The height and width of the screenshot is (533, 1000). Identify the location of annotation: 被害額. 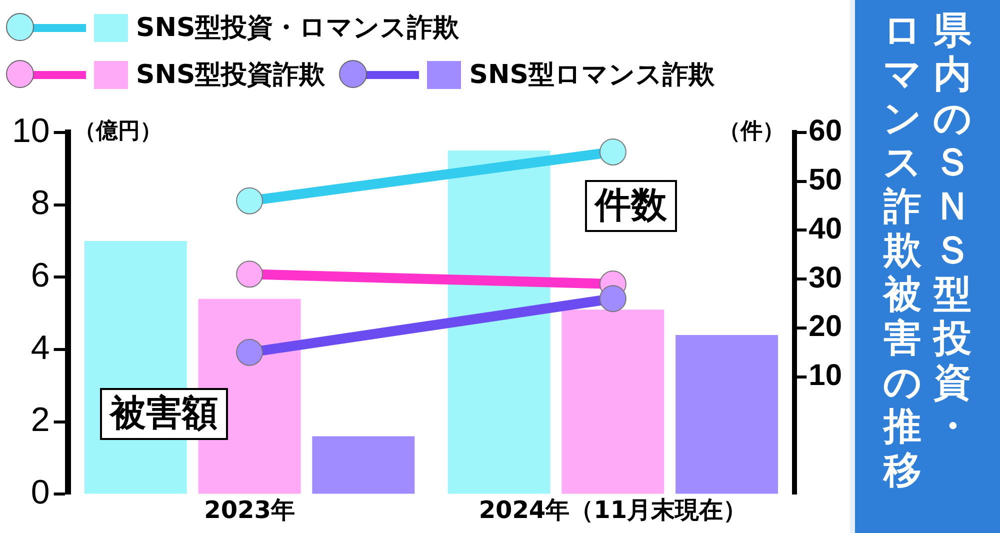
(164, 414).